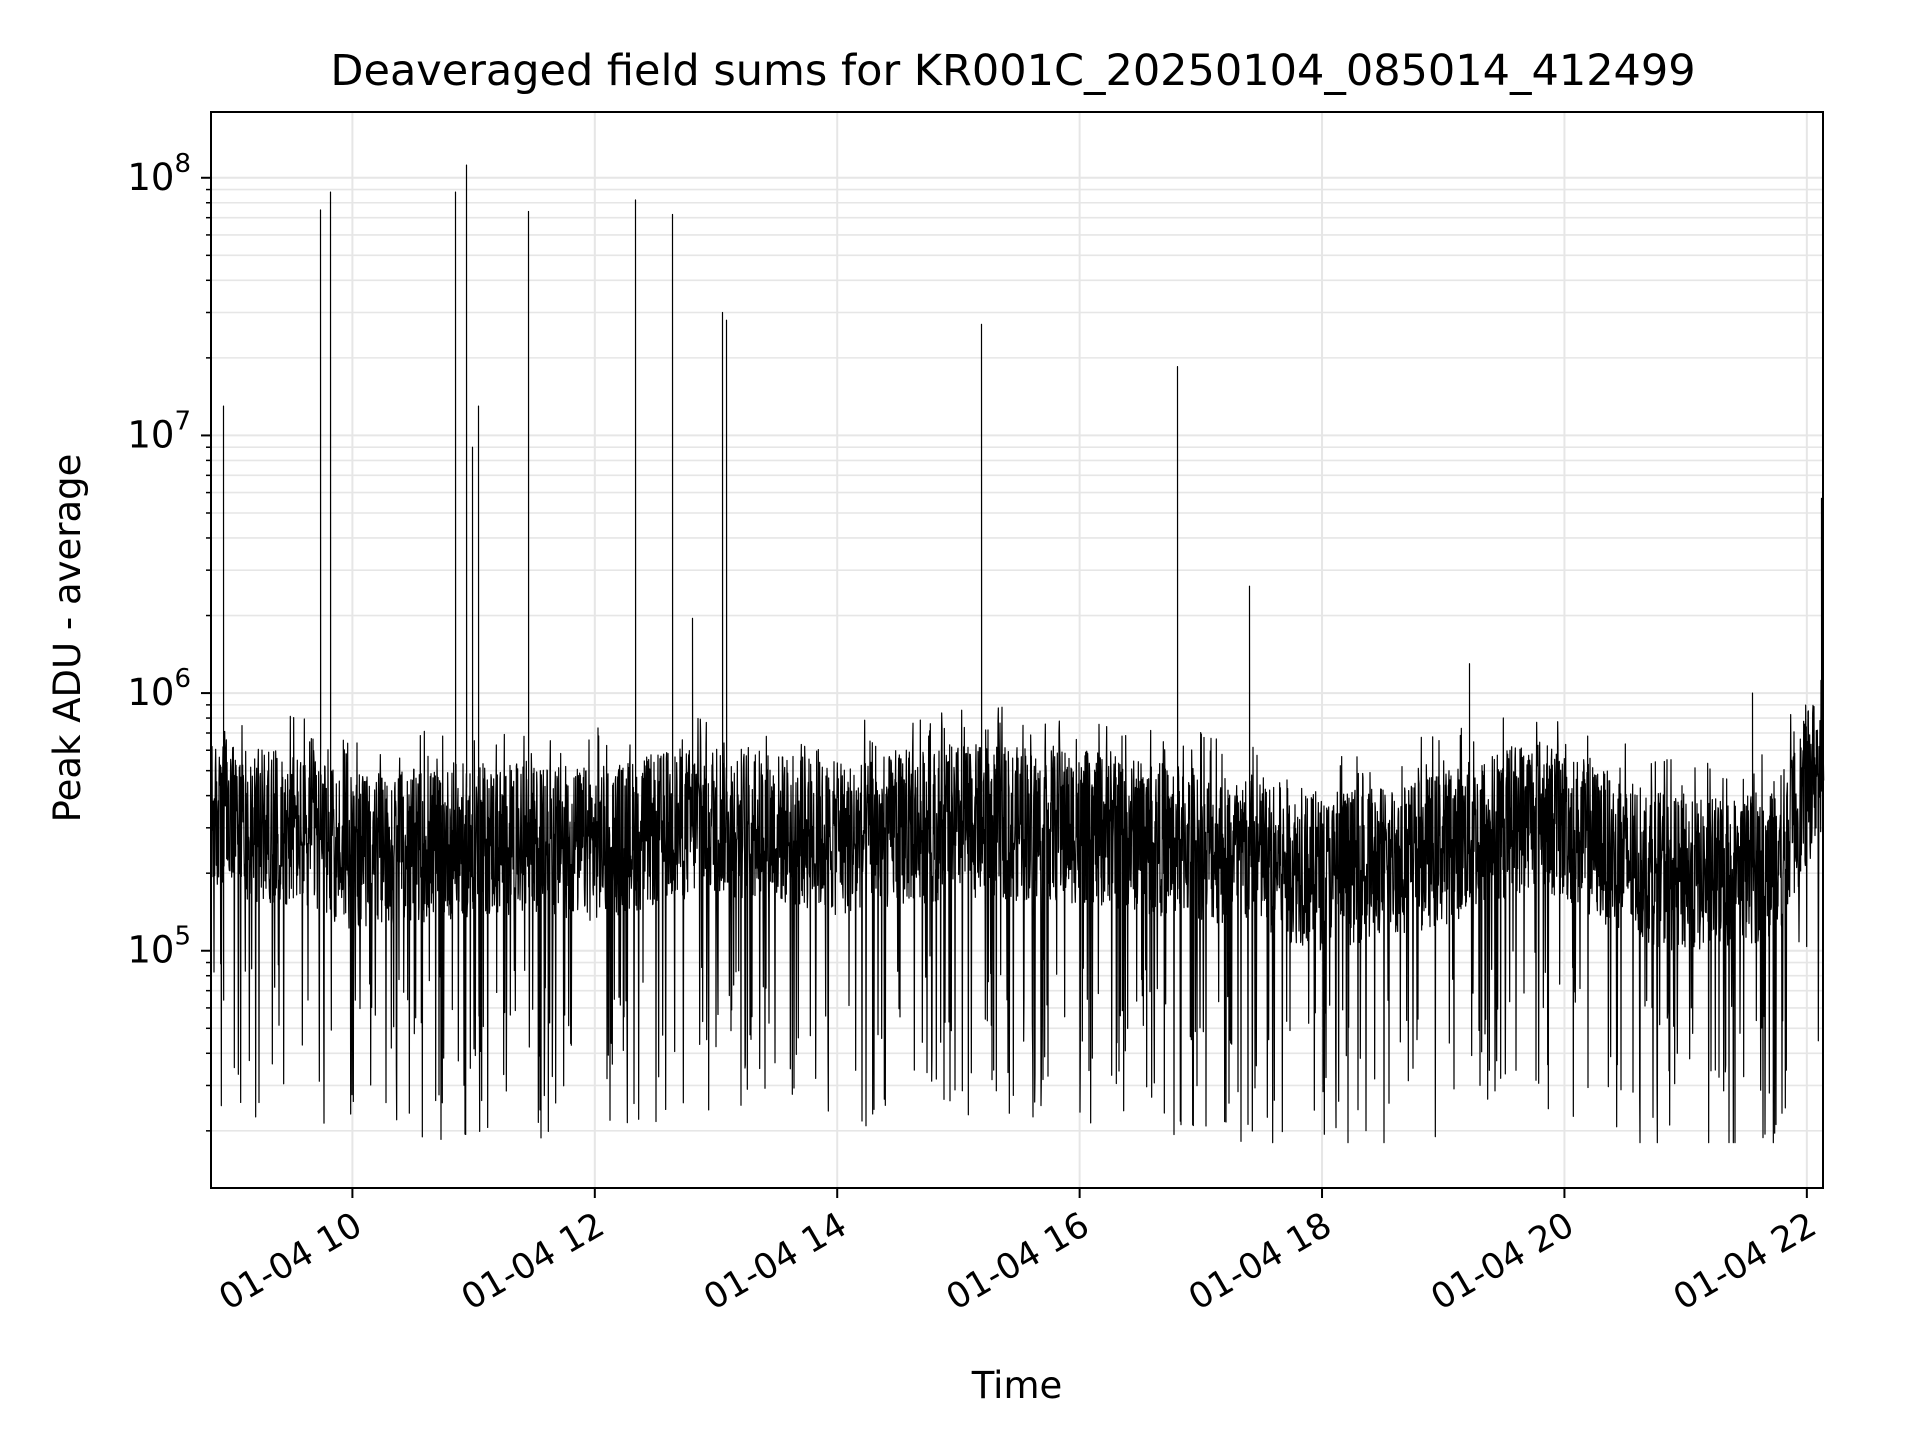 This screenshot has height=1440, width=1920. I want to click on y-tick-label: 10⁸, so click(159, 174).